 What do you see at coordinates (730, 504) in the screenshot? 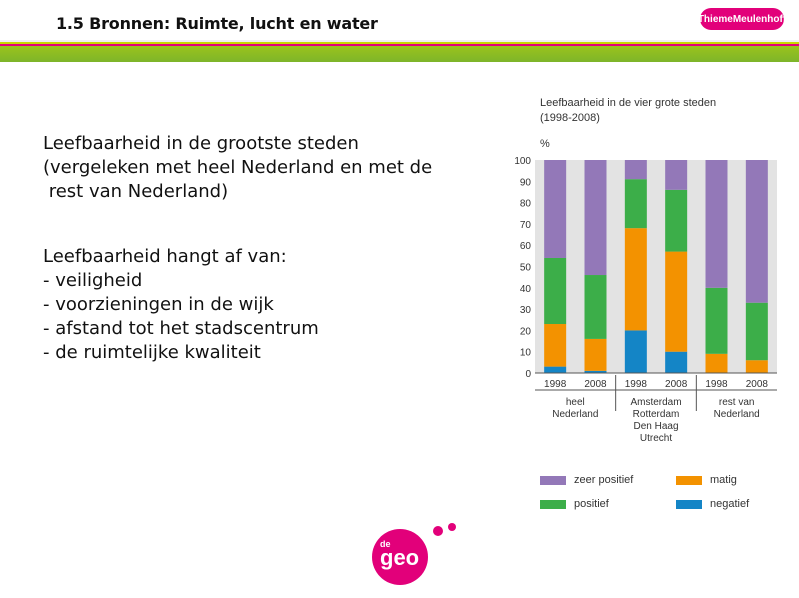
I see `legend-label: negatief` at bounding box center [730, 504].